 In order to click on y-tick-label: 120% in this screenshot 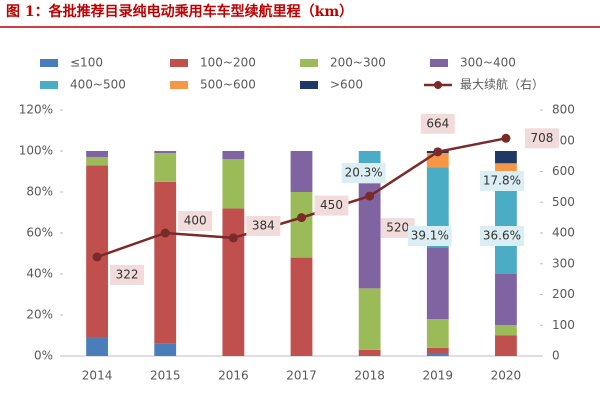, I will do `click(36, 110)`.